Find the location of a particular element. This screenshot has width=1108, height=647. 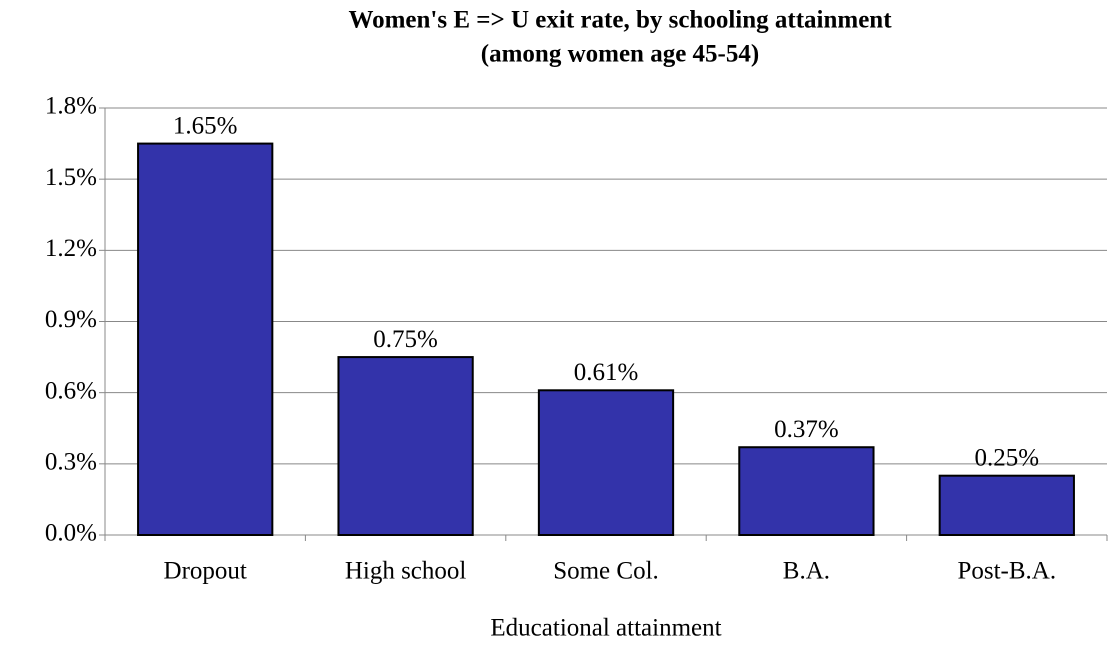

value-label: 0.75% is located at coordinates (405, 339).